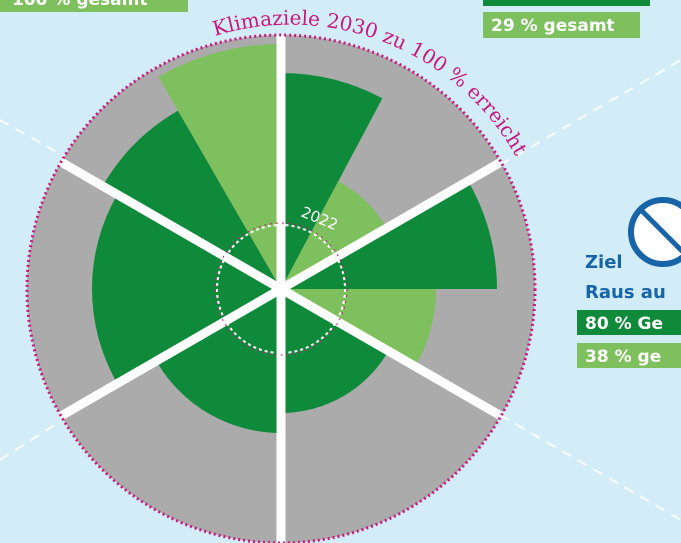 The image size is (681, 543). I want to click on top-left-box, so click(94, 6).